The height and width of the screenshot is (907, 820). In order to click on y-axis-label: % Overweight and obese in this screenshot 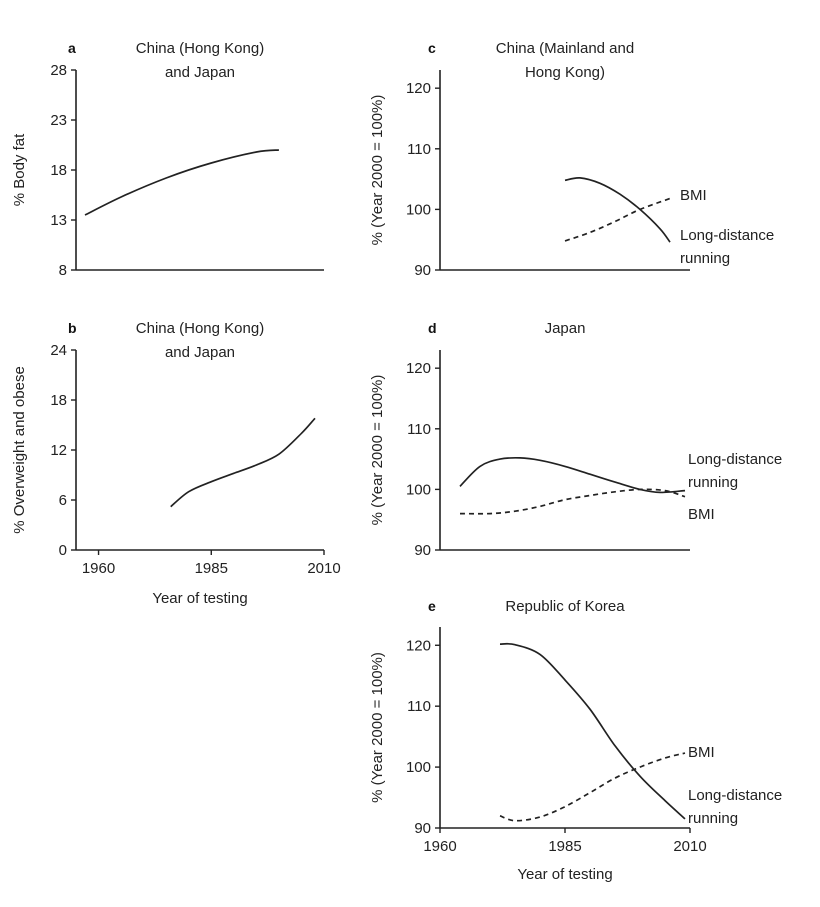, I will do `click(19, 450)`.